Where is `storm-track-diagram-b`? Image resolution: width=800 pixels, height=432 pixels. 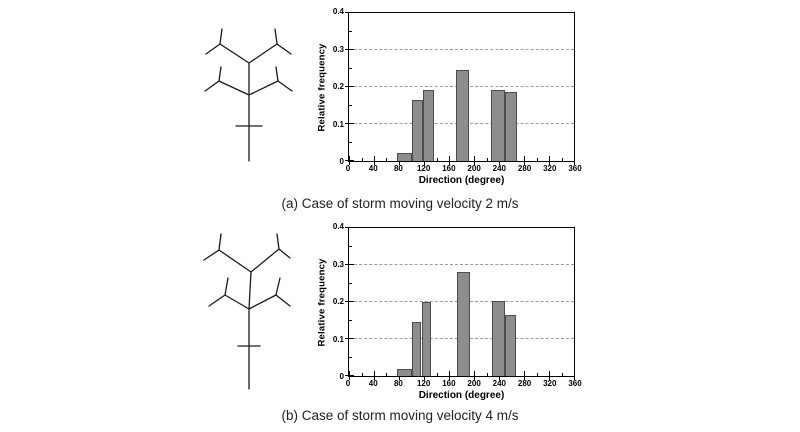 storm-track-diagram-b is located at coordinates (247, 311).